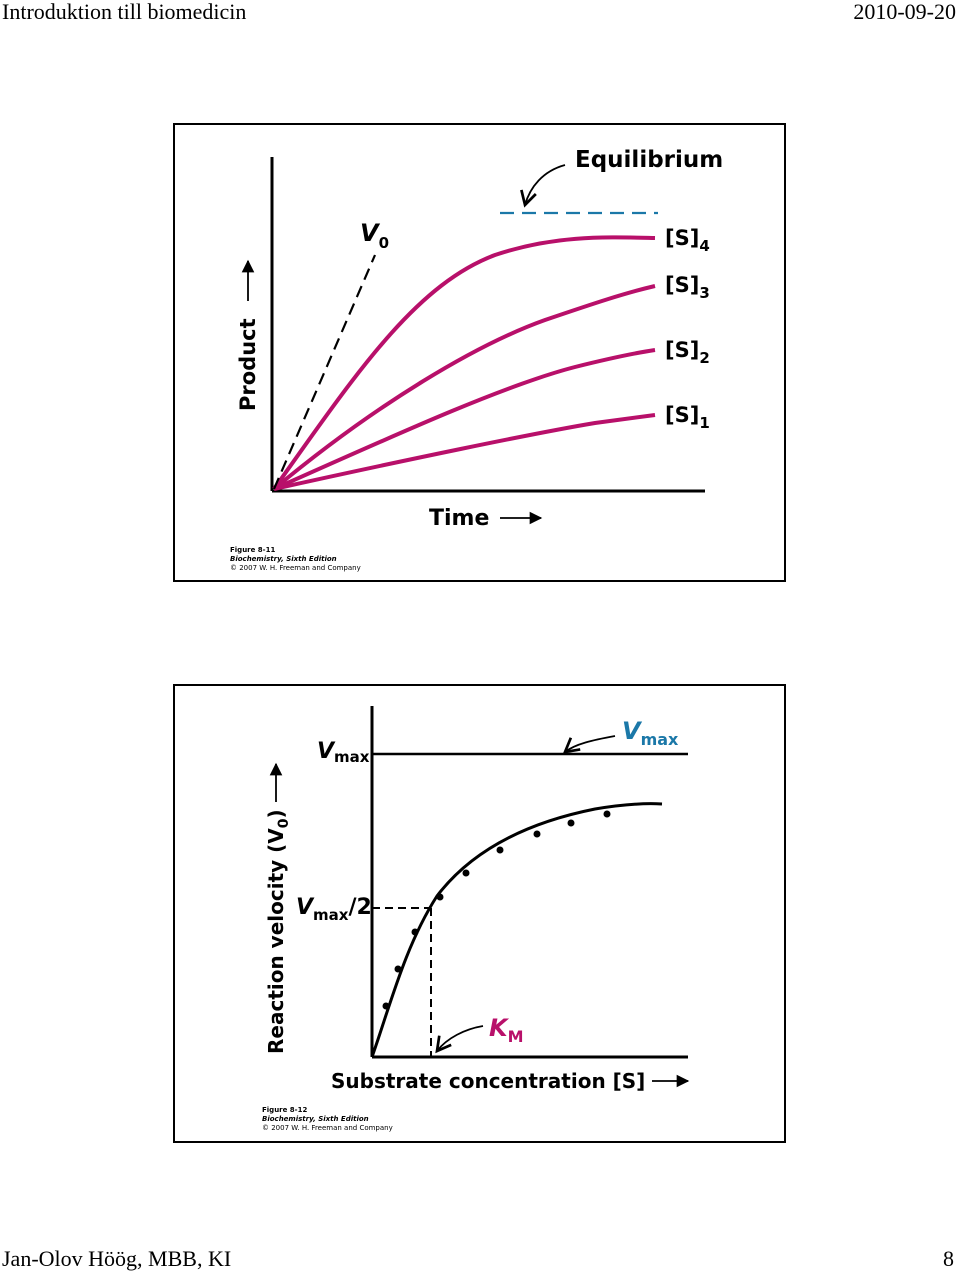 The width and height of the screenshot is (960, 1275). I want to click on y-axis-label-main: Reaction velocity (V, so click(276, 941).